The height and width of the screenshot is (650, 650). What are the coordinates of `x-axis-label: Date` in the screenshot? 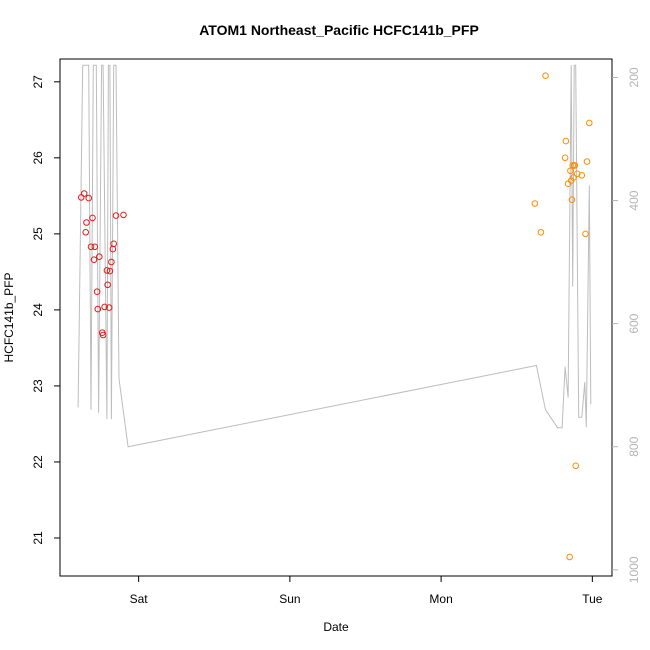 It's located at (336, 627).